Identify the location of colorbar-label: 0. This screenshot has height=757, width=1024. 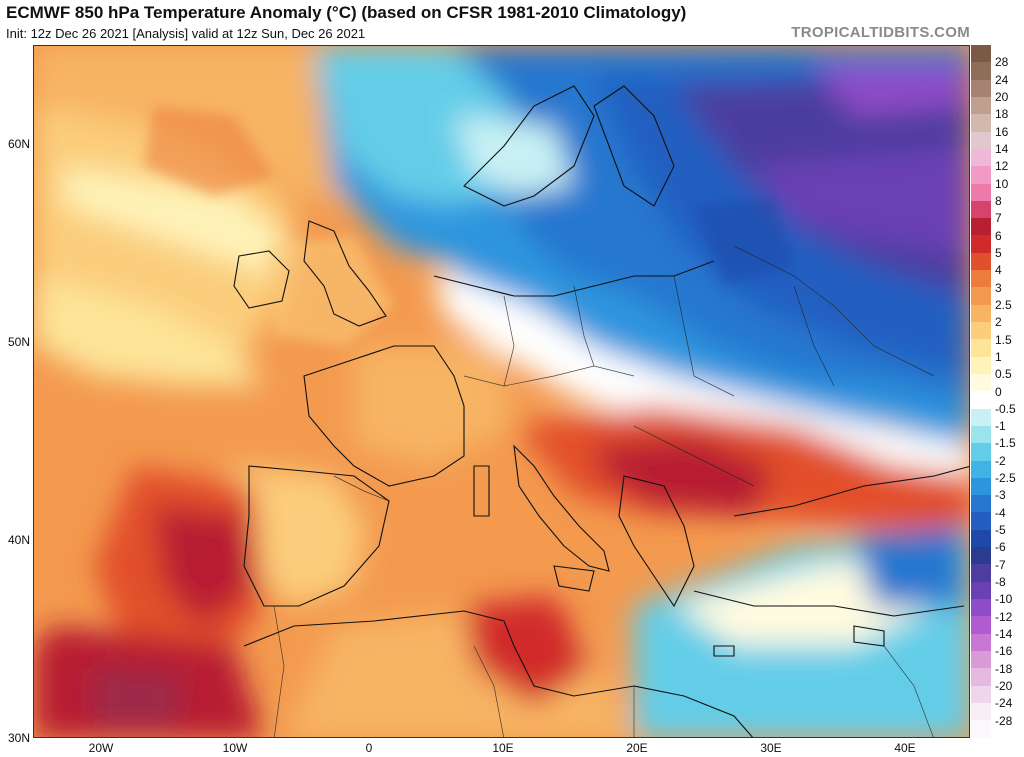
(998, 391).